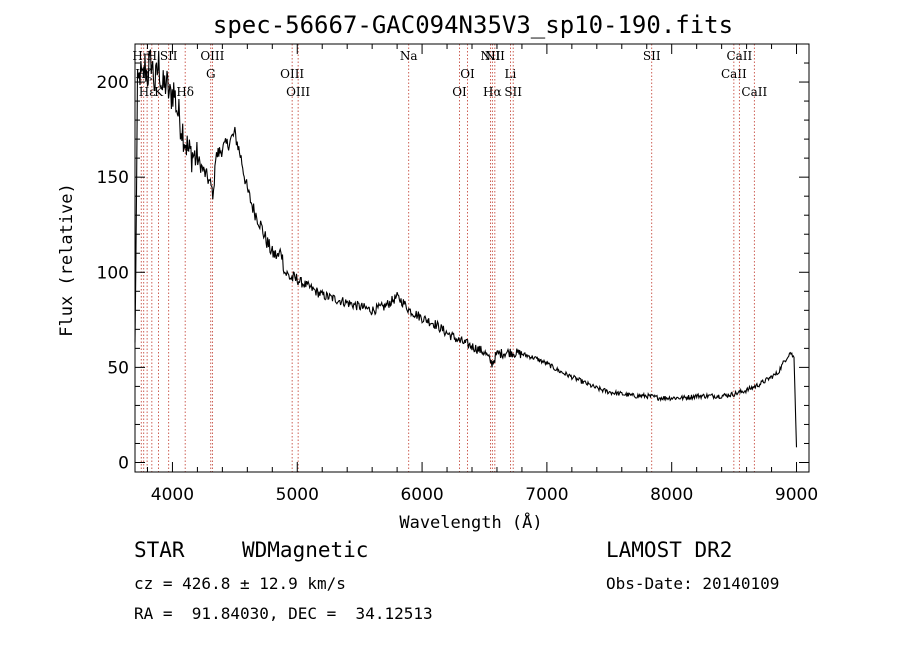  I want to click on observation-date: Obs-Date: 20140109, so click(693, 583).